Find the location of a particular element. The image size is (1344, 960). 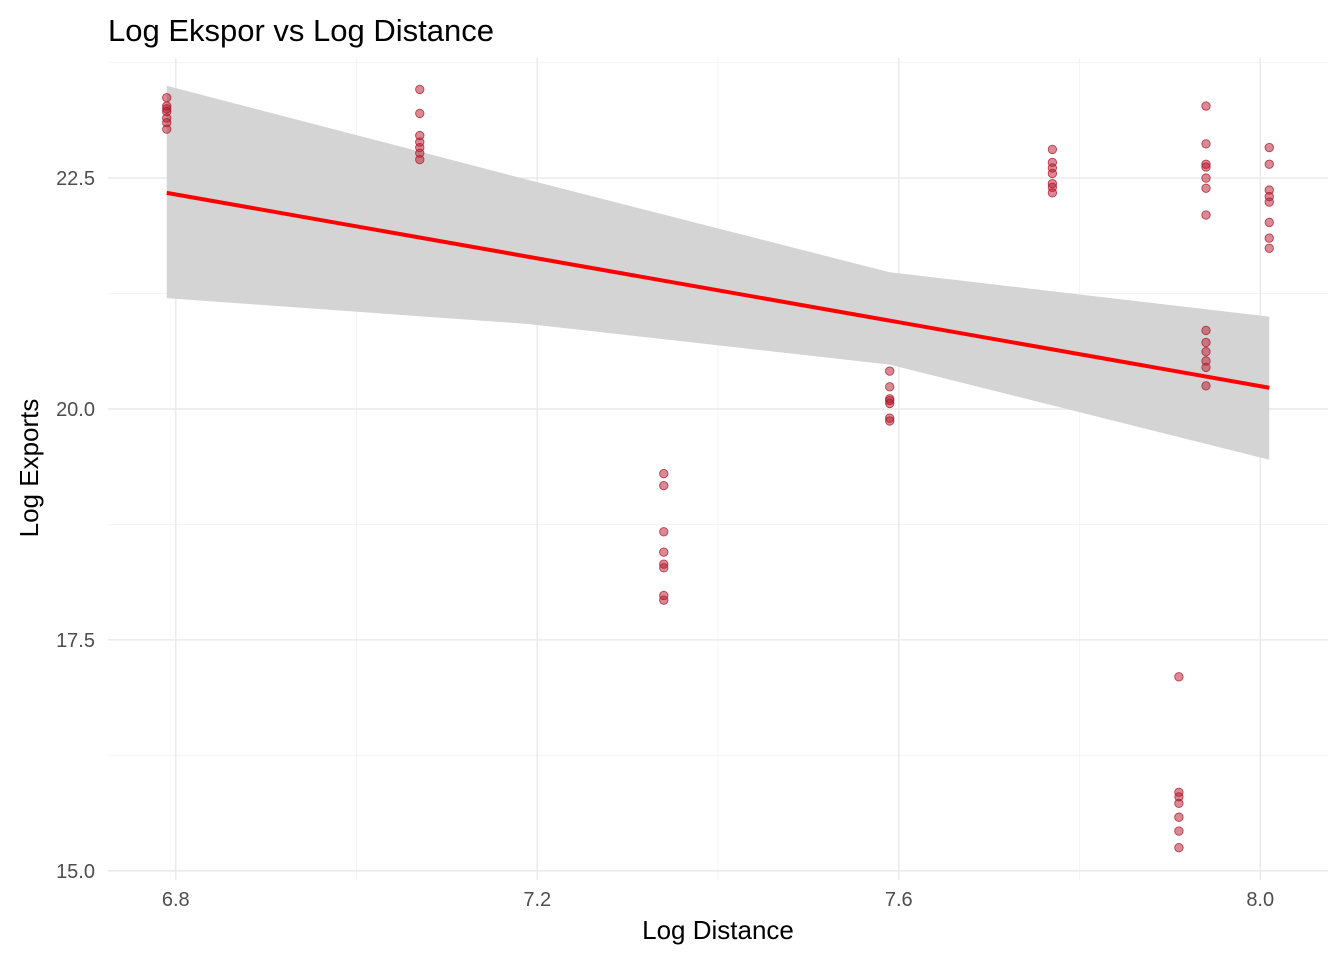

chart-title: Log Ekspor vs Log Distance is located at coordinates (301, 30).